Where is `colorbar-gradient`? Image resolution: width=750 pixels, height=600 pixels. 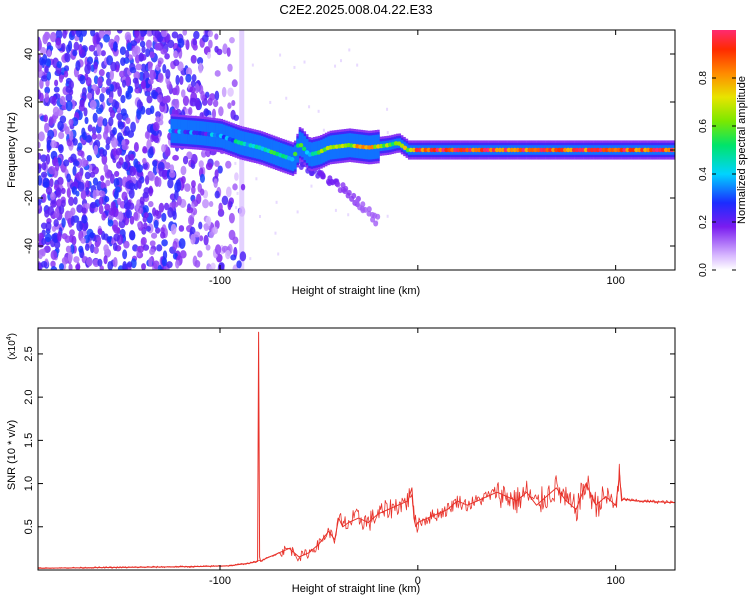 colorbar-gradient is located at coordinates (724, 150).